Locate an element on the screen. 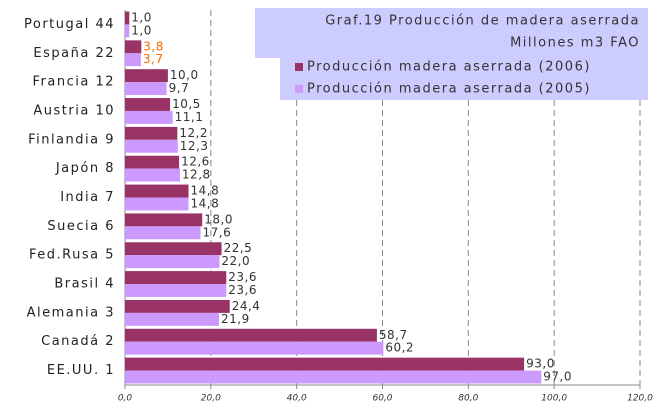 The width and height of the screenshot is (653, 407). y-tick-label: Portugal 44 is located at coordinates (69, 24).